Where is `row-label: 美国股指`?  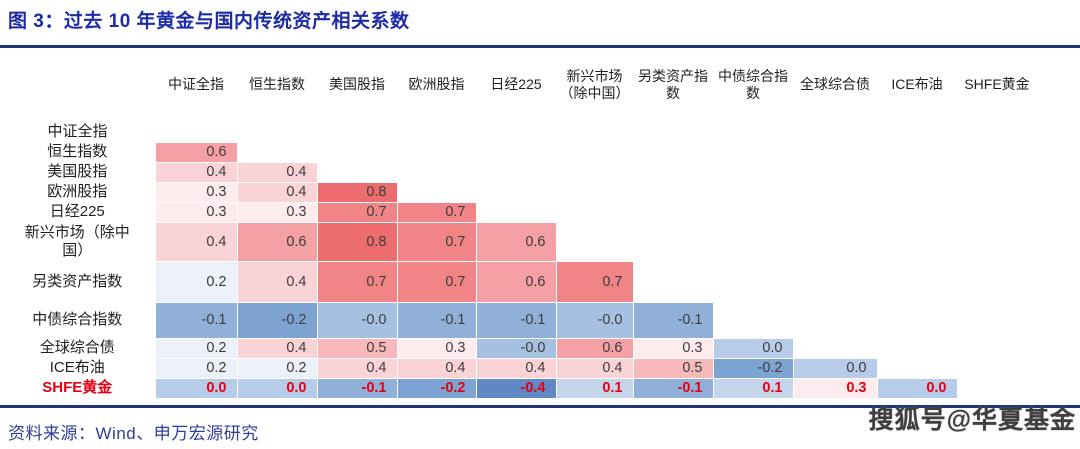 row-label: 美国股指 is located at coordinates (77, 172).